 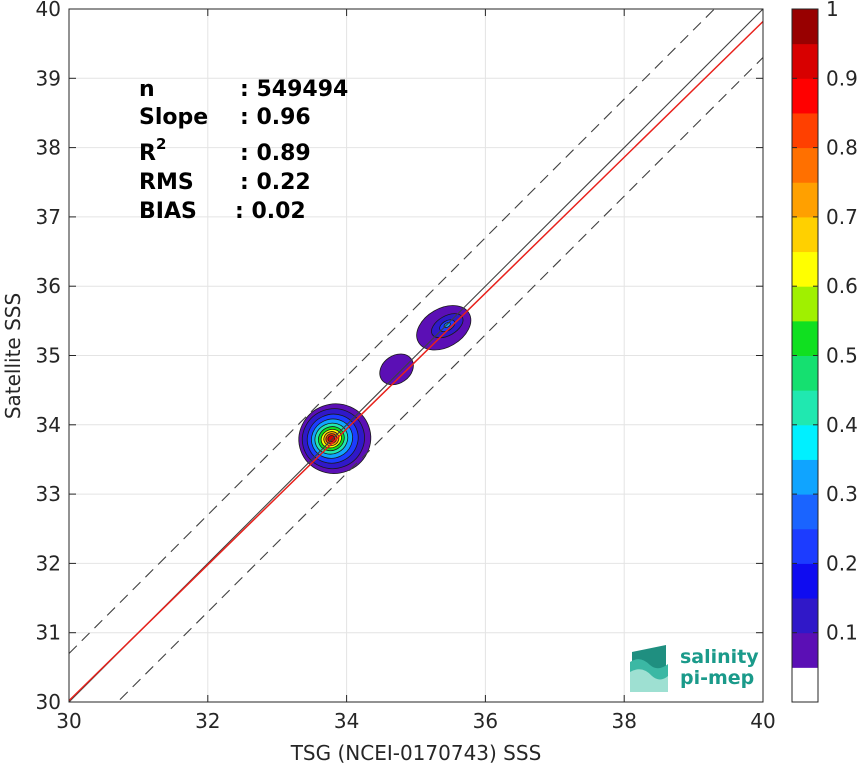 What do you see at coordinates (842, 494) in the screenshot?
I see `colorbar-tick-label: 0.3` at bounding box center [842, 494].